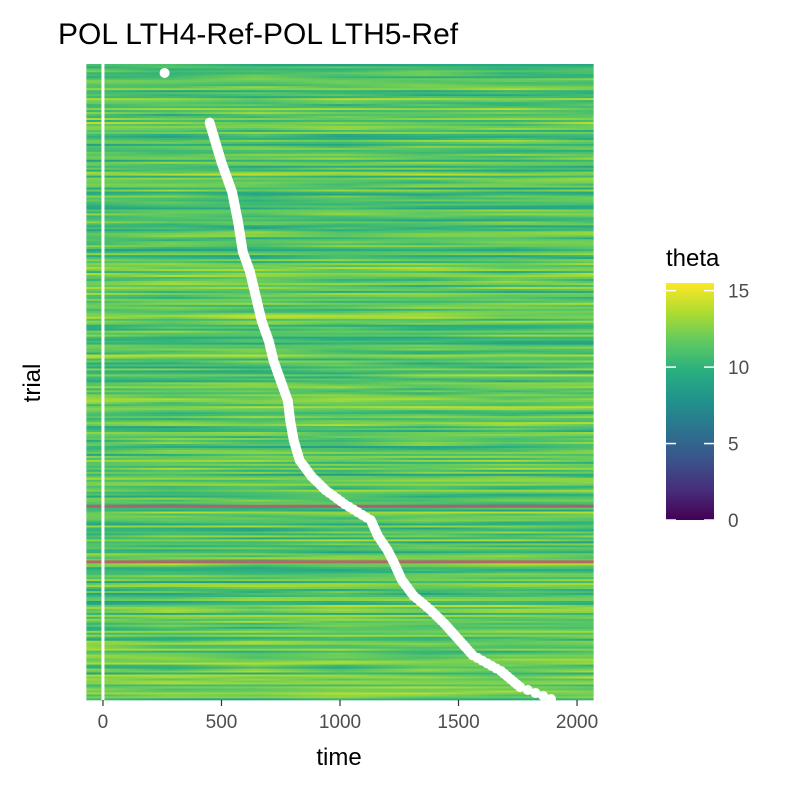 The height and width of the screenshot is (792, 787). I want to click on colorbar-tick-label: 10, so click(738, 368).